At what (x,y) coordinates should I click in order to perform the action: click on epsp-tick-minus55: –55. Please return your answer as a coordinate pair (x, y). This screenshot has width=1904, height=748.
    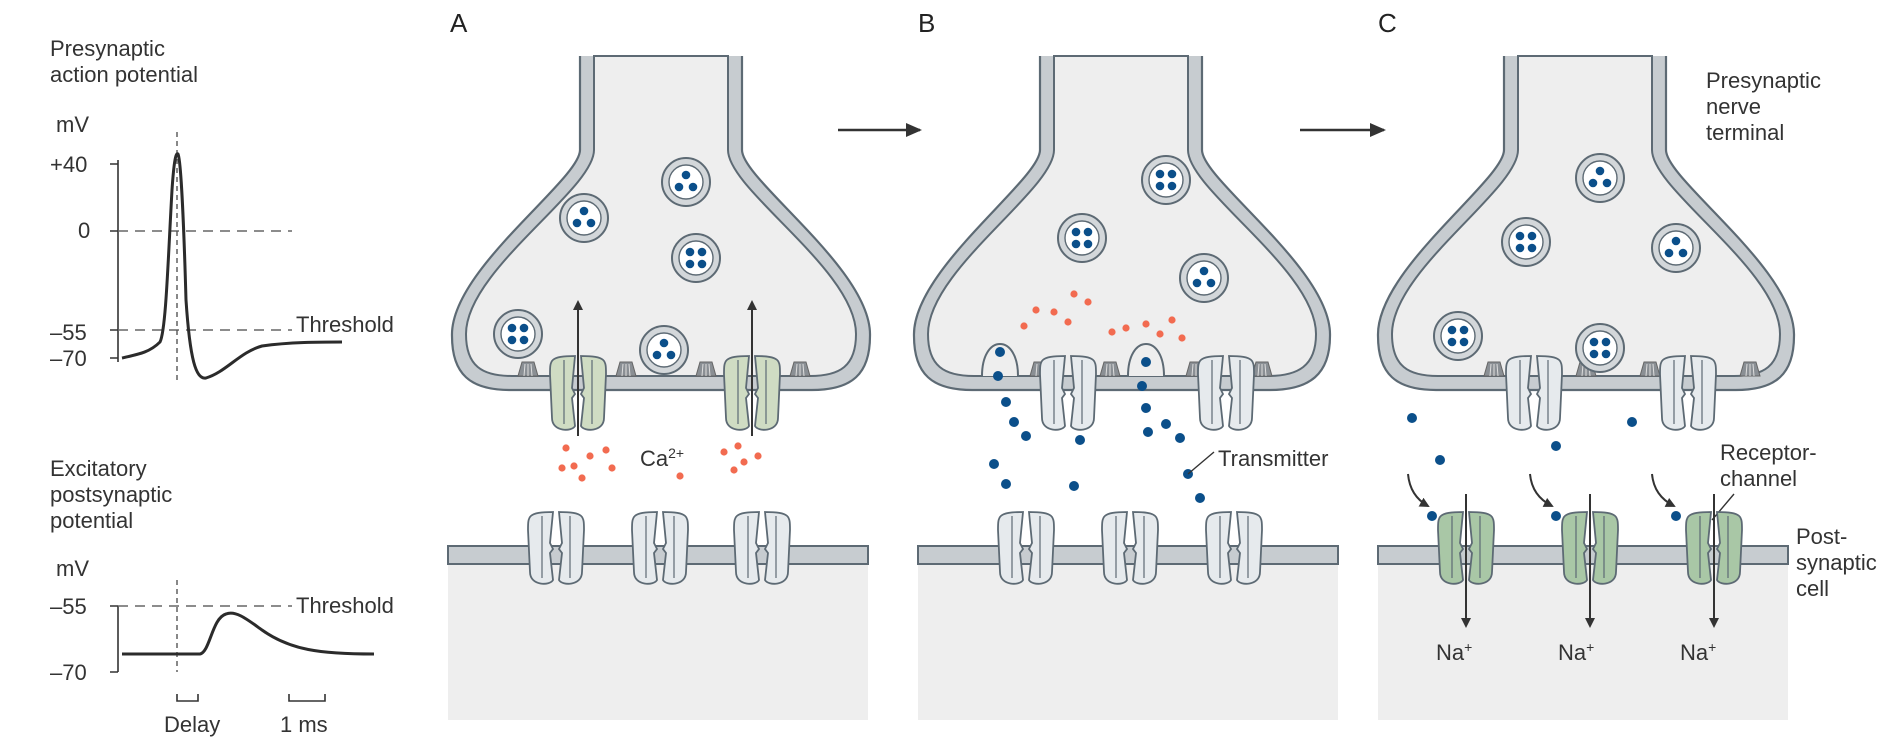
    Looking at the image, I should click on (68, 606).